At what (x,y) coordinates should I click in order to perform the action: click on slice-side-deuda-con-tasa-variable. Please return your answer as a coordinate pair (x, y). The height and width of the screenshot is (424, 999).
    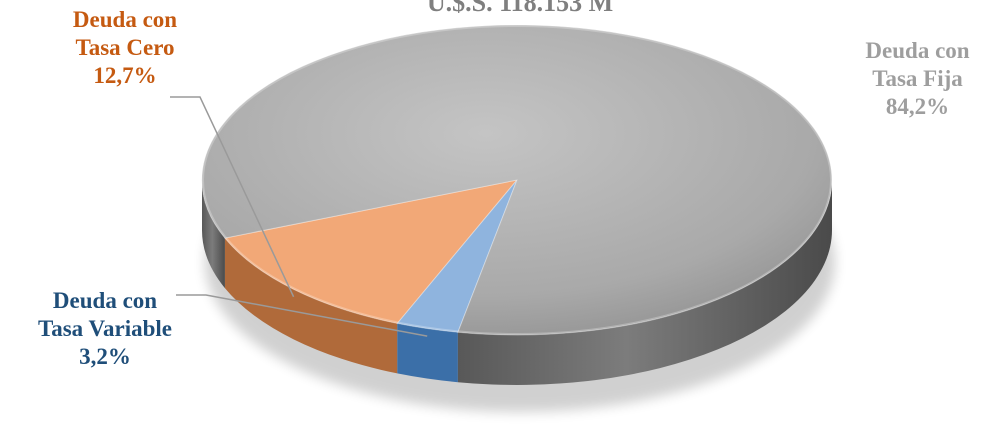
    Looking at the image, I should click on (427, 353).